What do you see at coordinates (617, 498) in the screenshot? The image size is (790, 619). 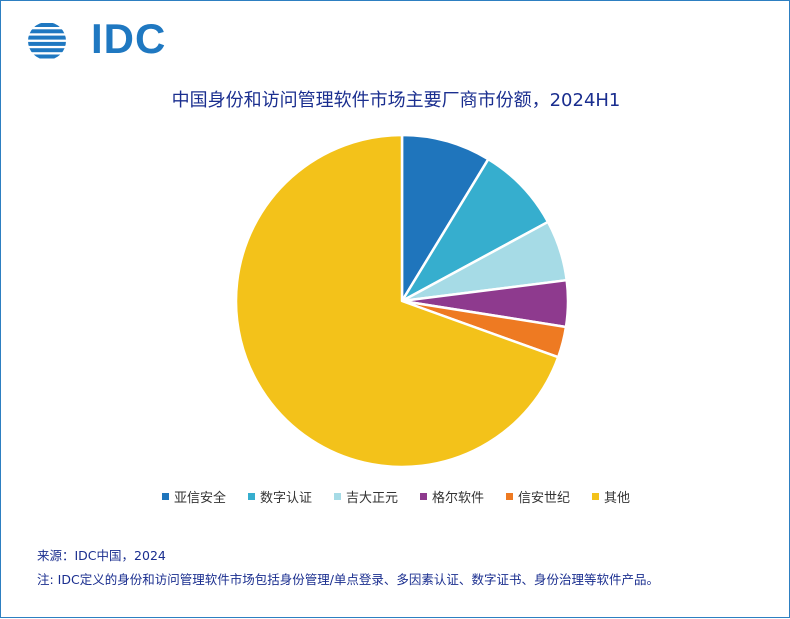 I see `legend-label-5: 其他` at bounding box center [617, 498].